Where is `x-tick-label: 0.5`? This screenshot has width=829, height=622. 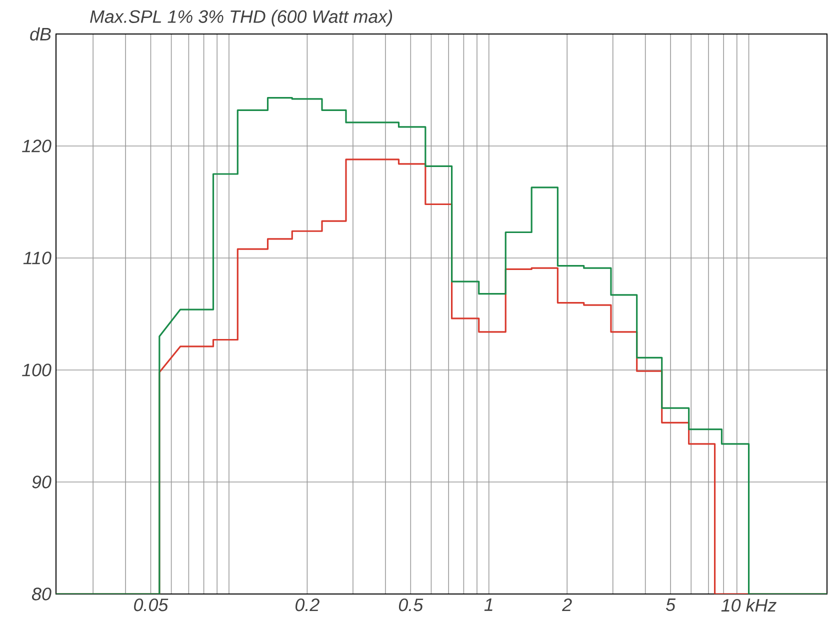
x-tick-label: 0.5 is located at coordinates (411, 605).